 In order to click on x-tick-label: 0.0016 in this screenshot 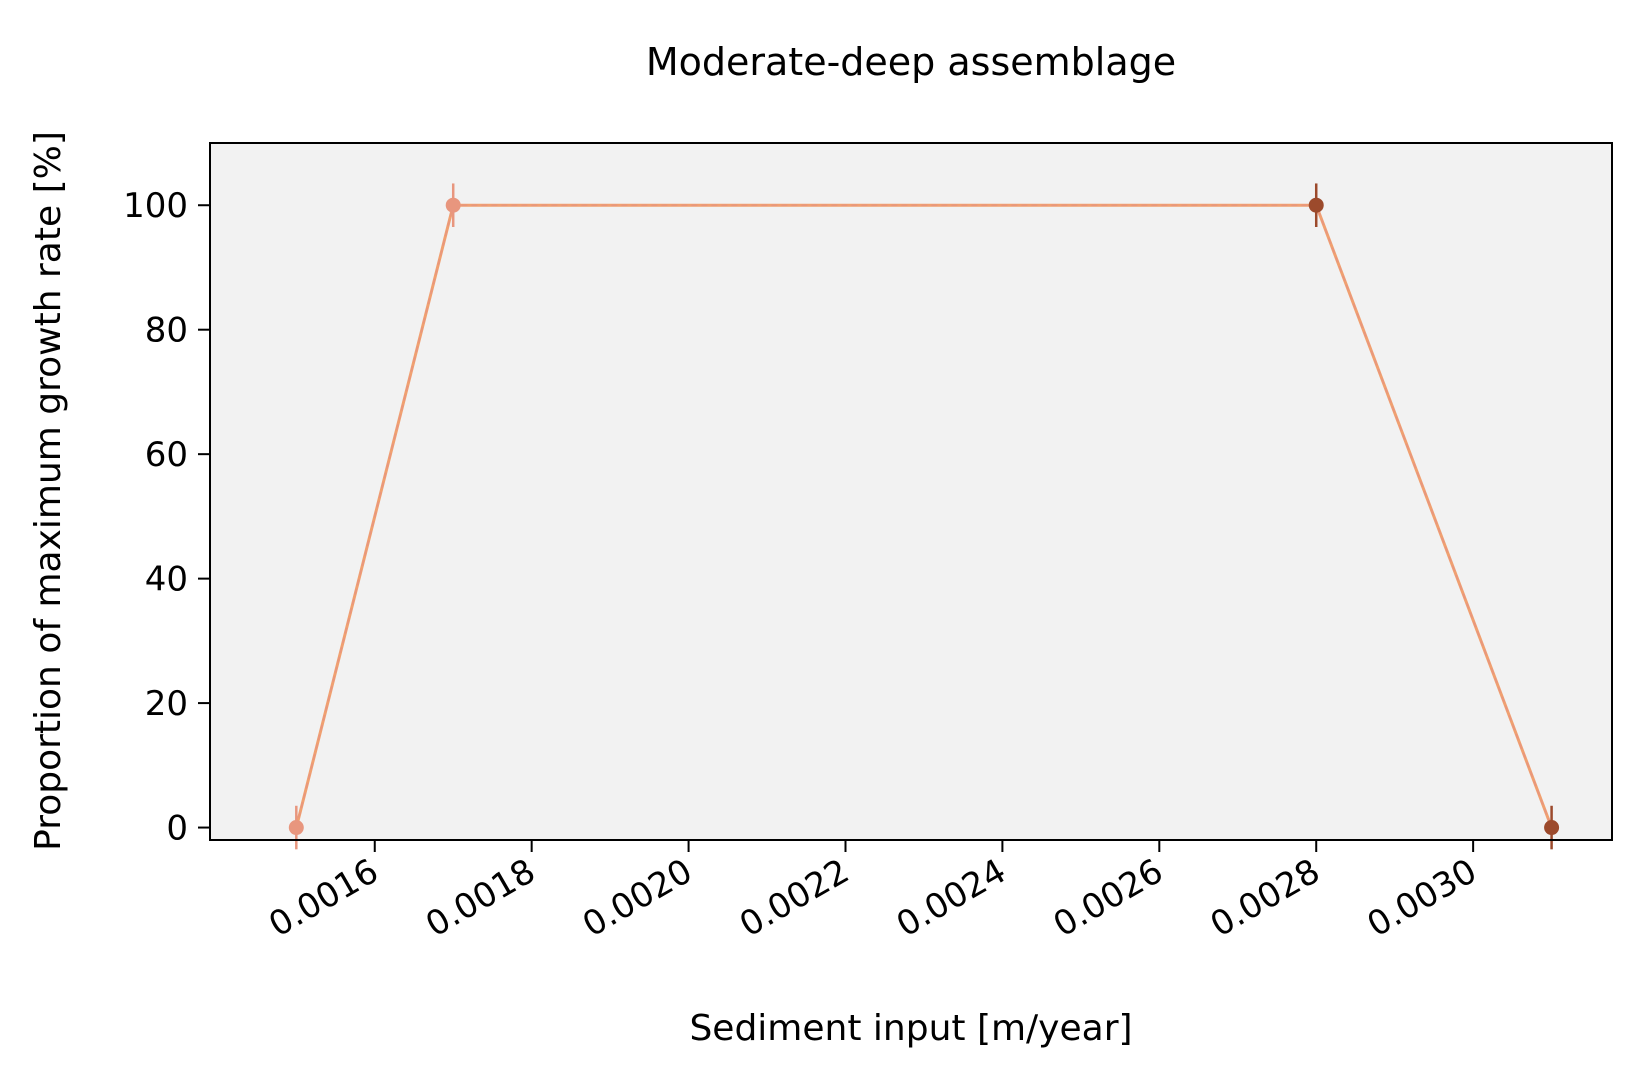, I will do `click(323, 898)`.